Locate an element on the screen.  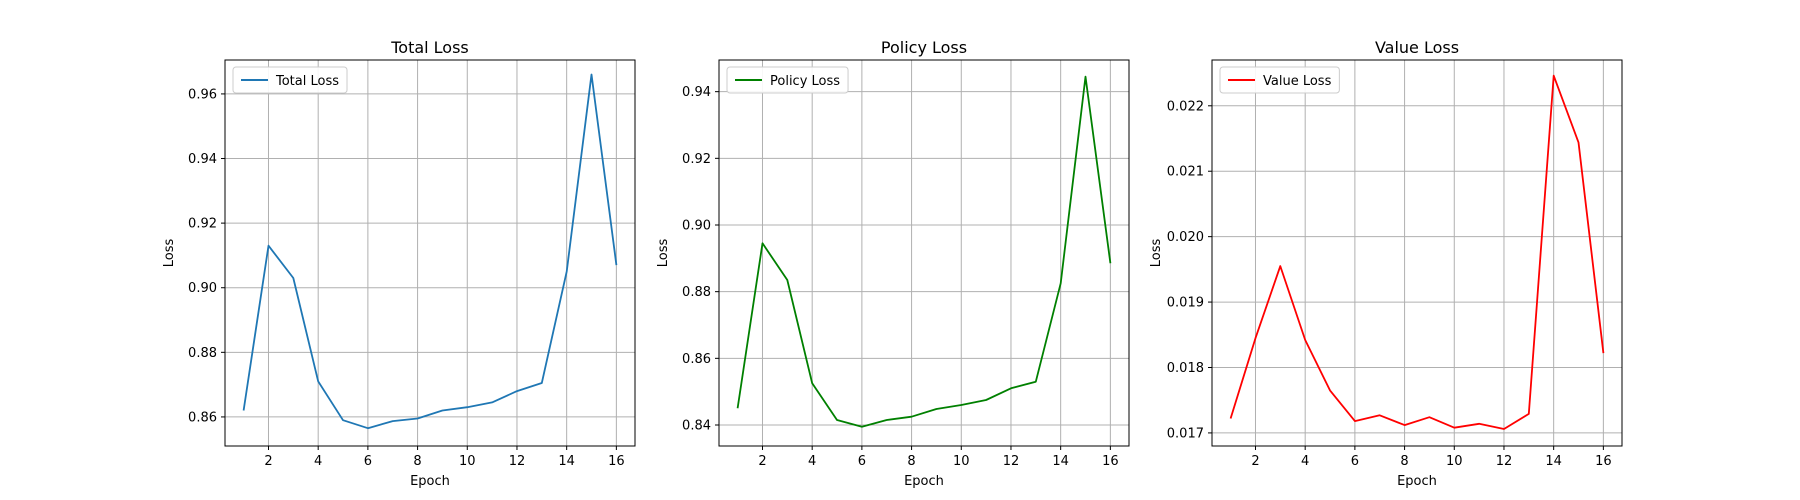
chart-title: Total Loss is located at coordinates (429, 47).